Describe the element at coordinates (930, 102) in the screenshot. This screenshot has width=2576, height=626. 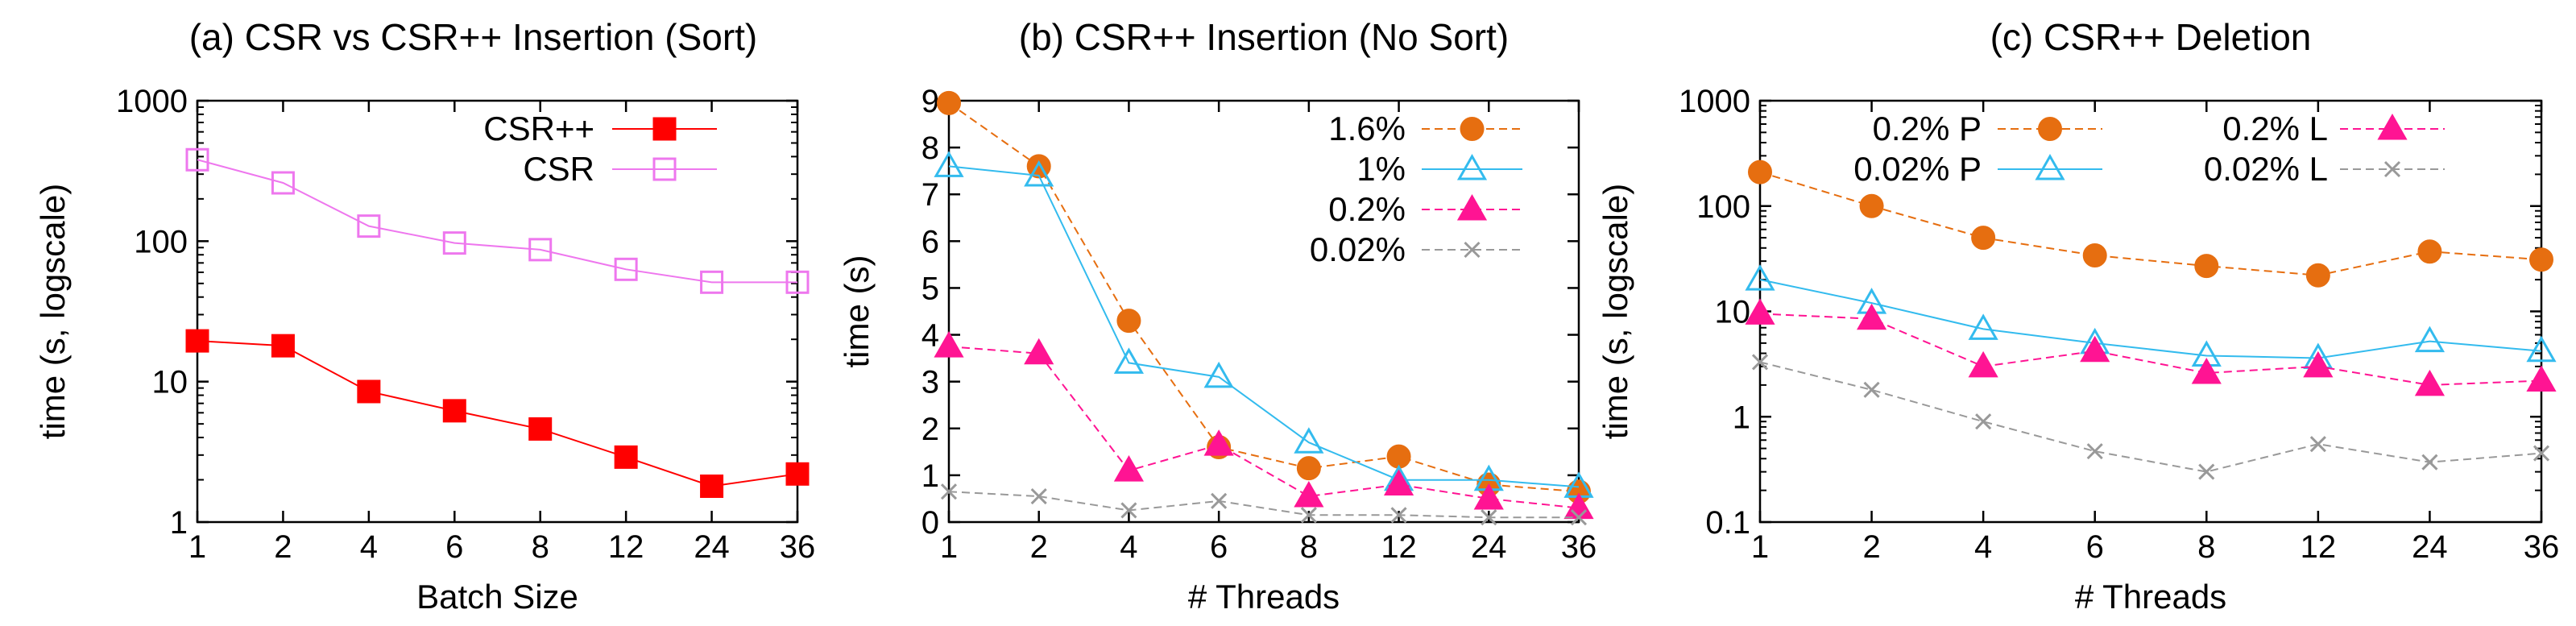
I see `y-tick-label: 9` at that location.